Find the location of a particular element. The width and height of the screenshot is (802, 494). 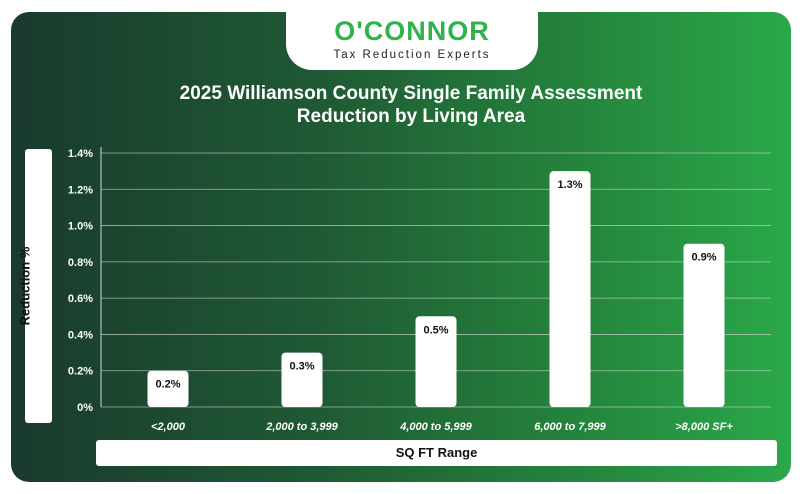

brand-name: O'CONNOR is located at coordinates (412, 31).